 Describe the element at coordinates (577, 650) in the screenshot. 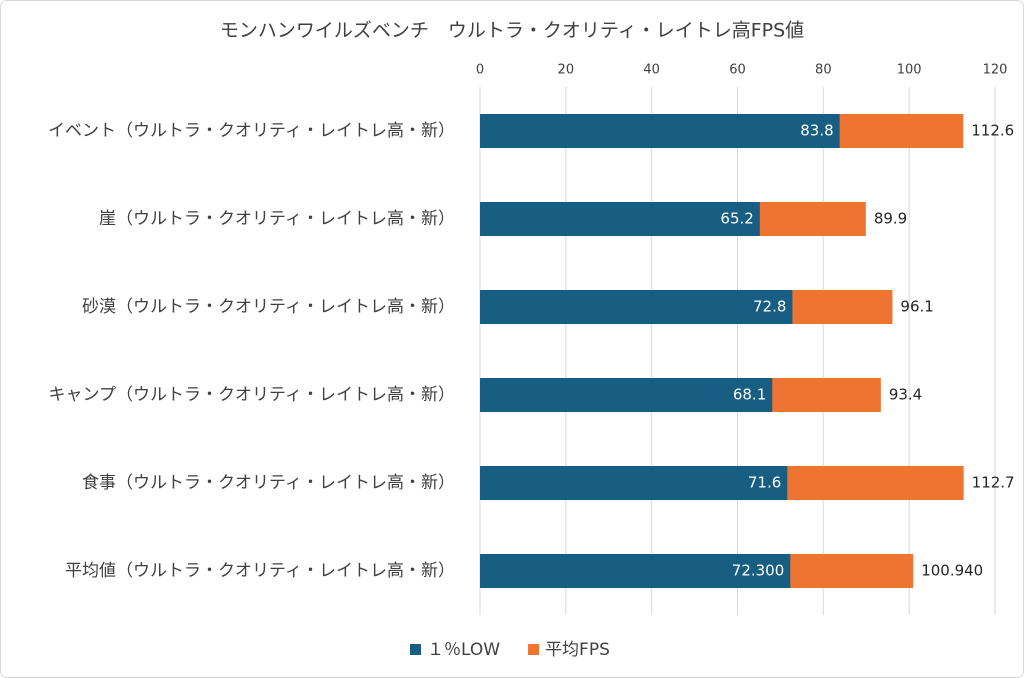

I see `legend-label: 平均FPS` at that location.